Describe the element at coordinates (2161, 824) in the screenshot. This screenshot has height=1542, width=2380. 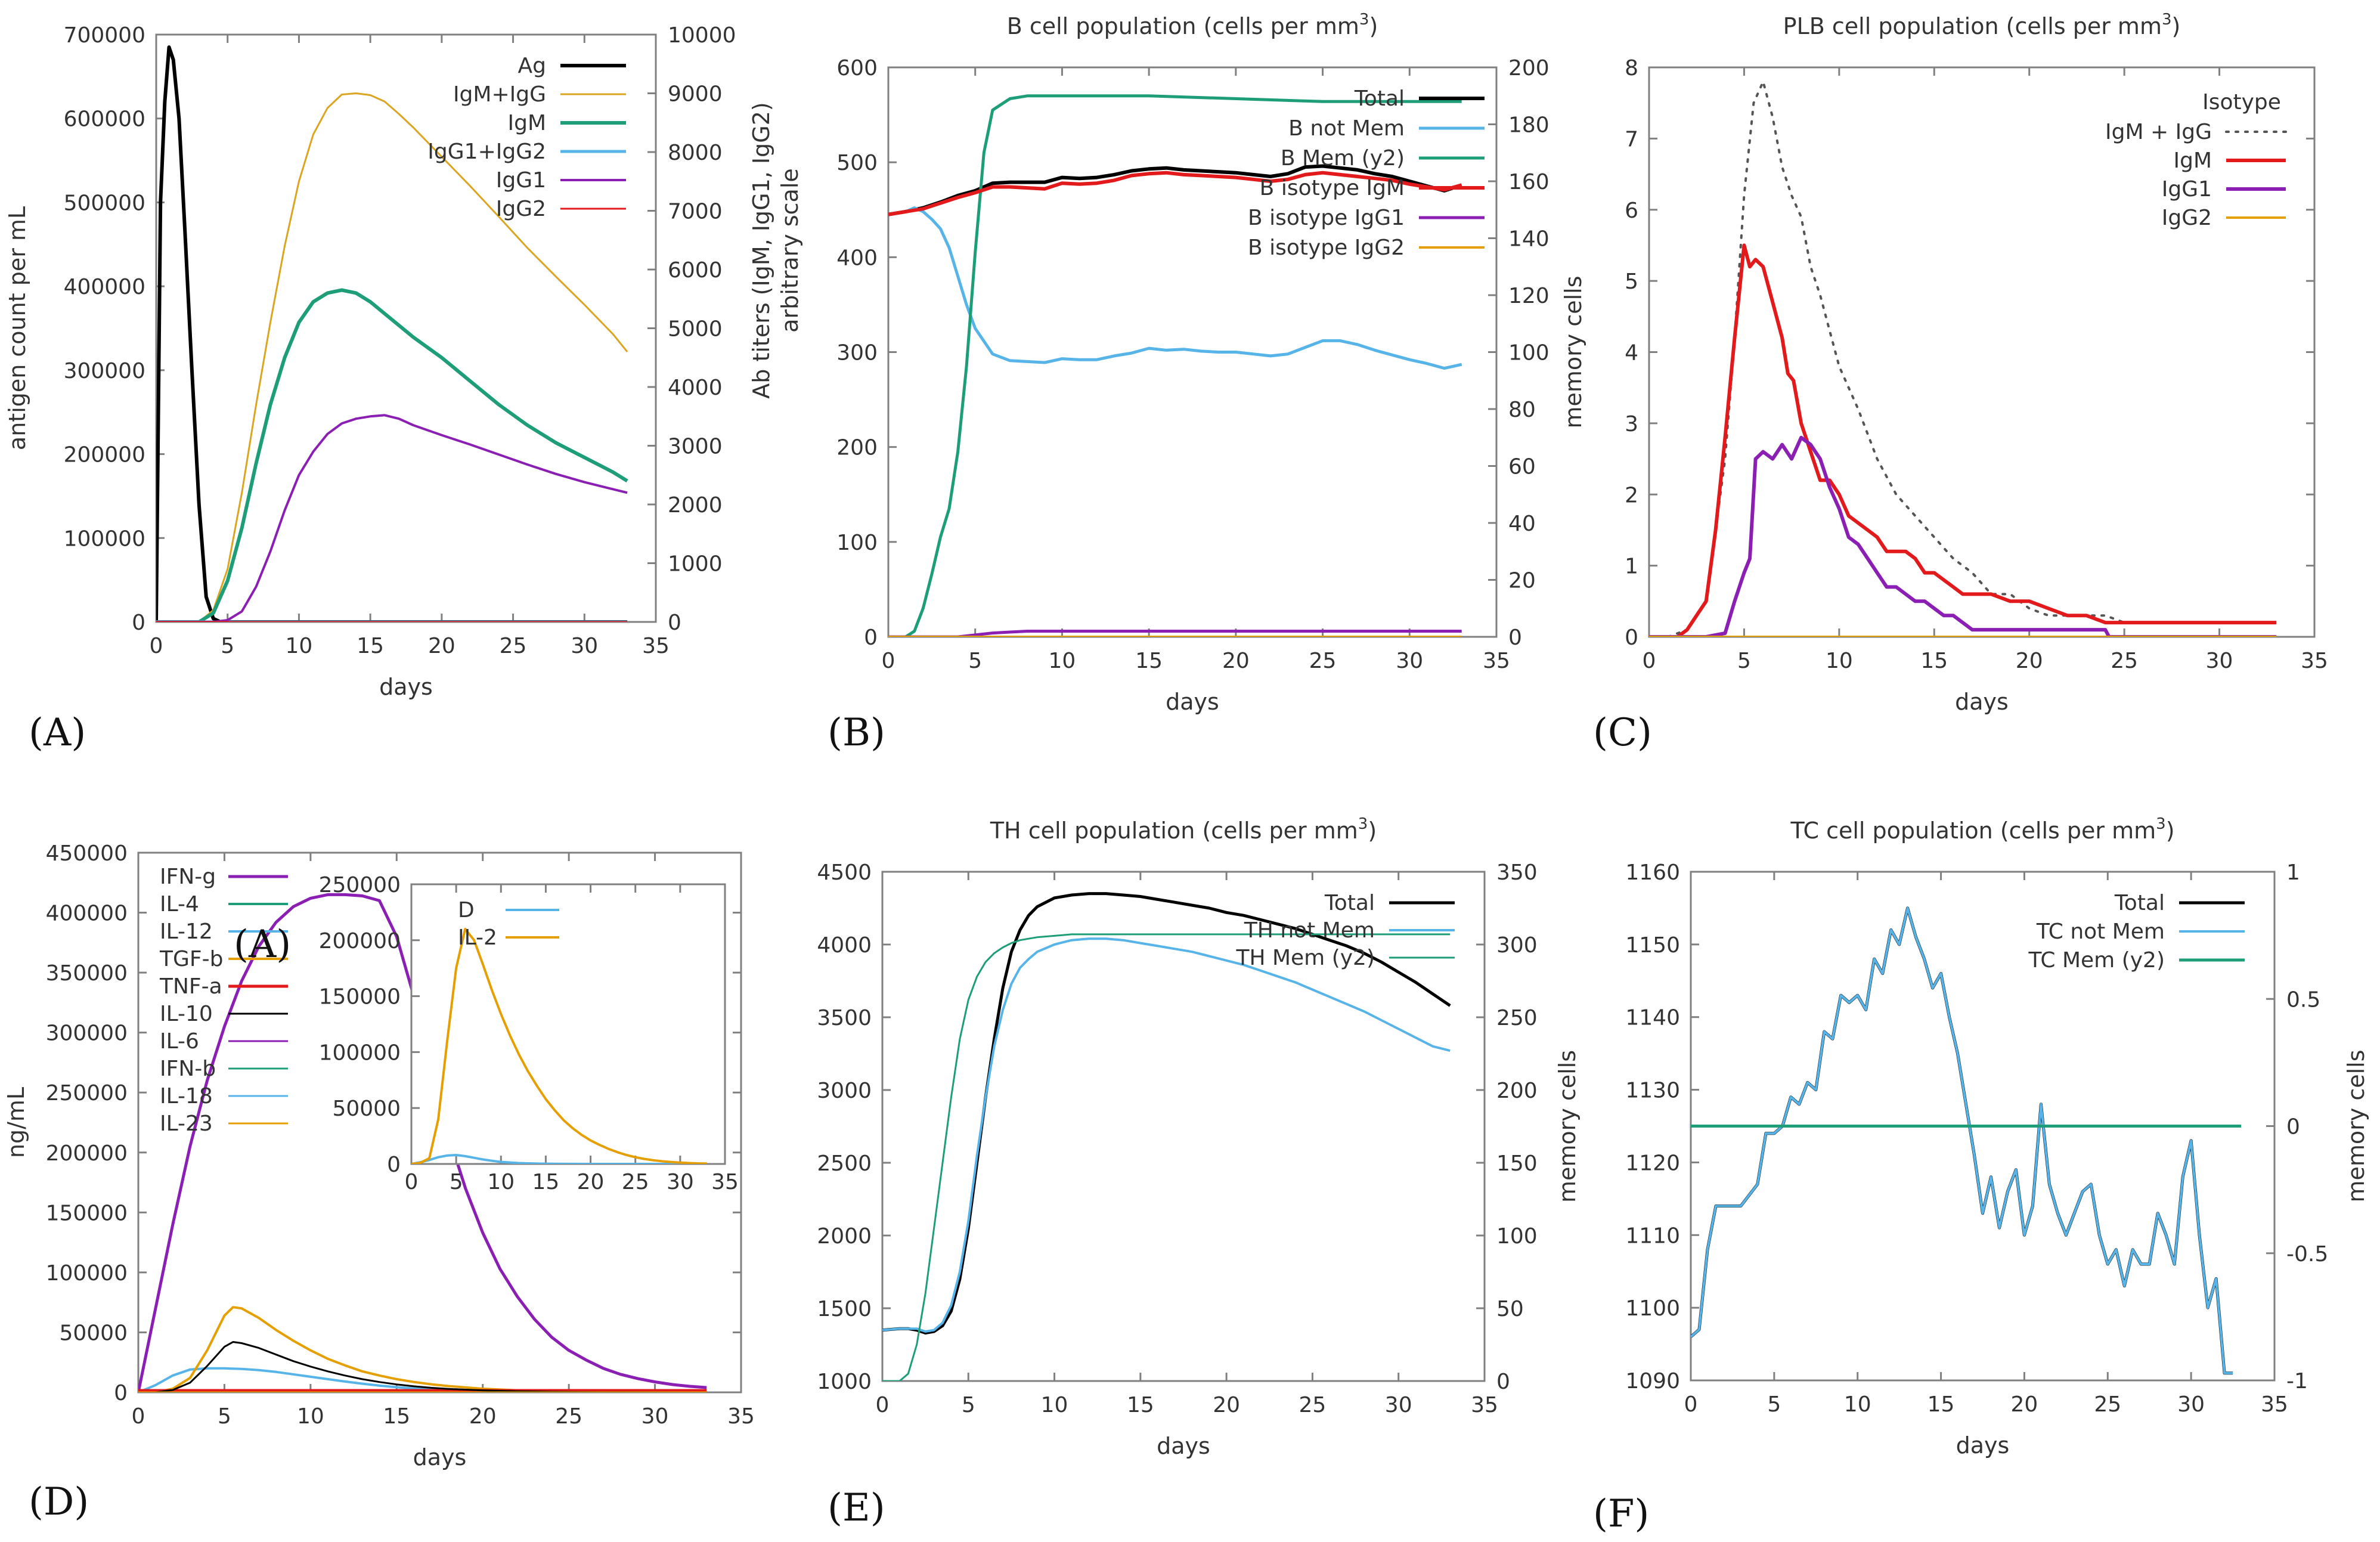
I see `chart-title-sup: 3` at that location.